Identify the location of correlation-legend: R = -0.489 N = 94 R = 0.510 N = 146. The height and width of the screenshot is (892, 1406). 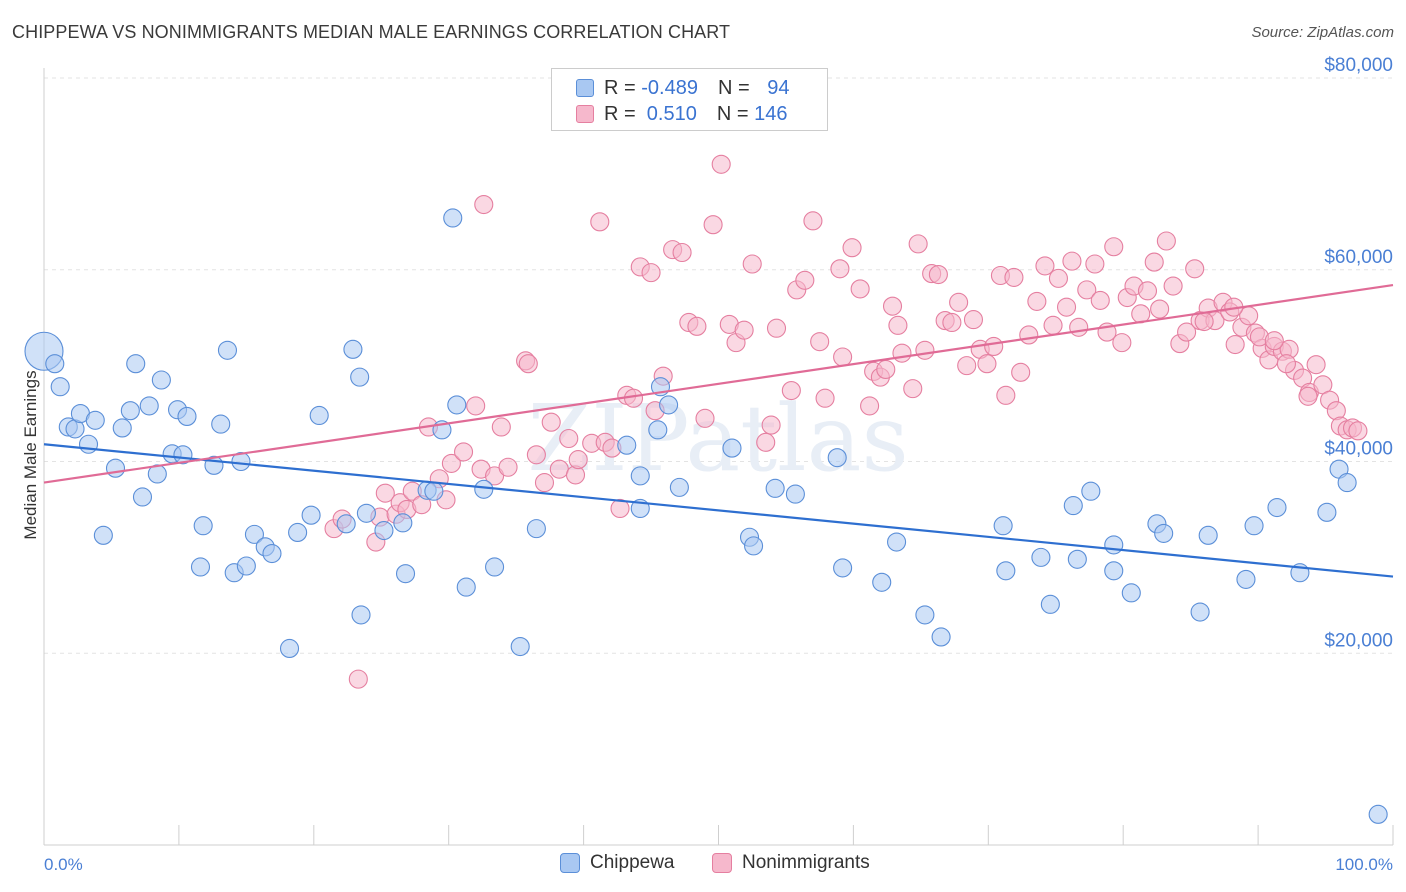
(689, 99).